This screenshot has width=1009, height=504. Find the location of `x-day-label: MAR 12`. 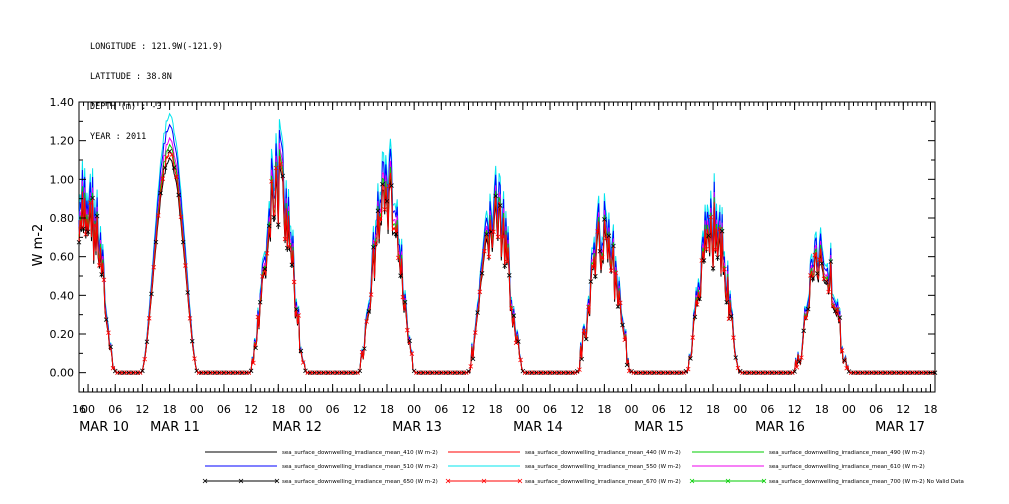

x-day-label: MAR 12 is located at coordinates (297, 427).